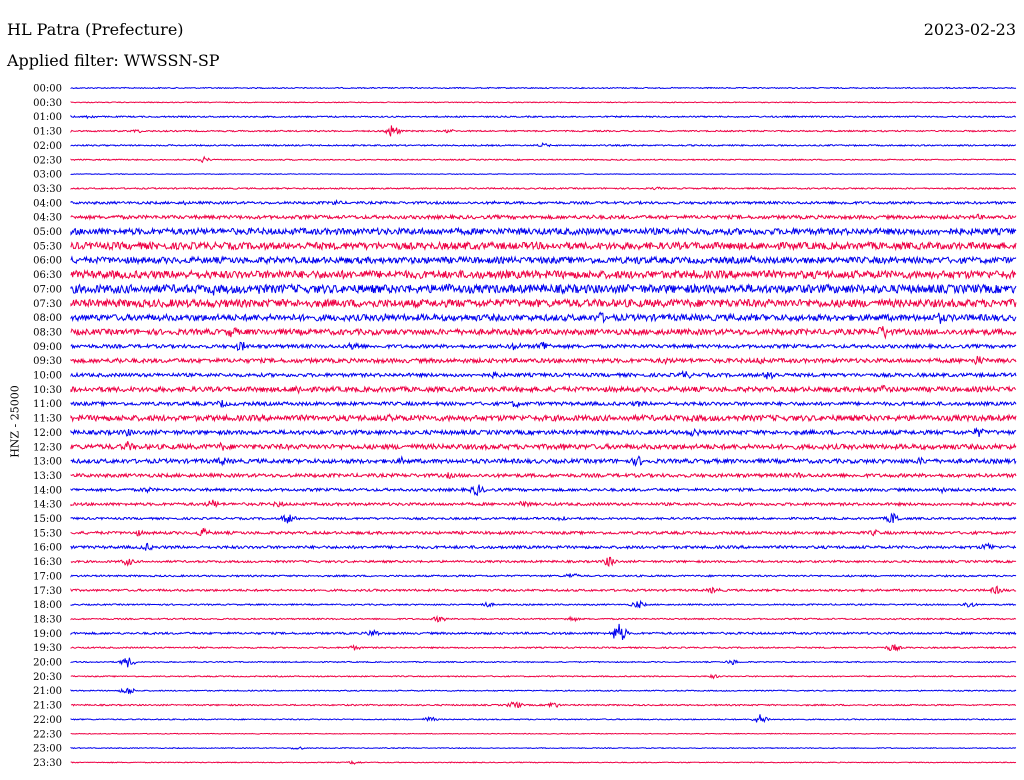 This screenshot has width=1024, height=780. What do you see at coordinates (47, 462) in the screenshot?
I see `time-tick-label: 13:00` at bounding box center [47, 462].